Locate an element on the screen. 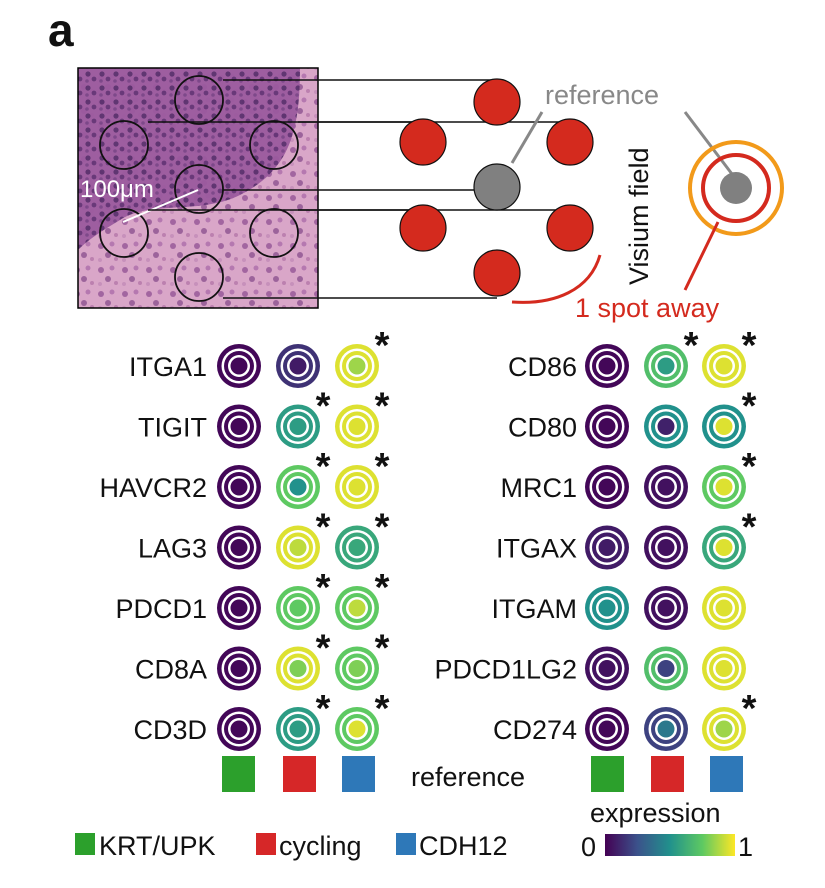  ref-square-krt-right is located at coordinates (607, 774).